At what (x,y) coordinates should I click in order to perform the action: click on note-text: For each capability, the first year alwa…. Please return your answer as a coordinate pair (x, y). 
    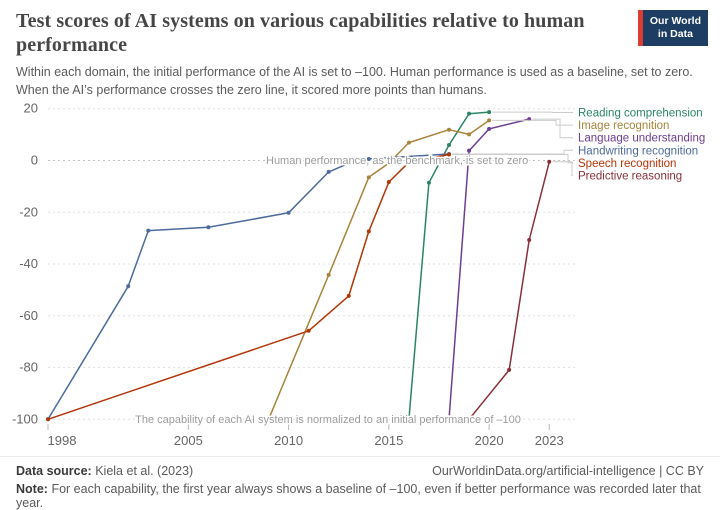
    Looking at the image, I should click on (358, 496).